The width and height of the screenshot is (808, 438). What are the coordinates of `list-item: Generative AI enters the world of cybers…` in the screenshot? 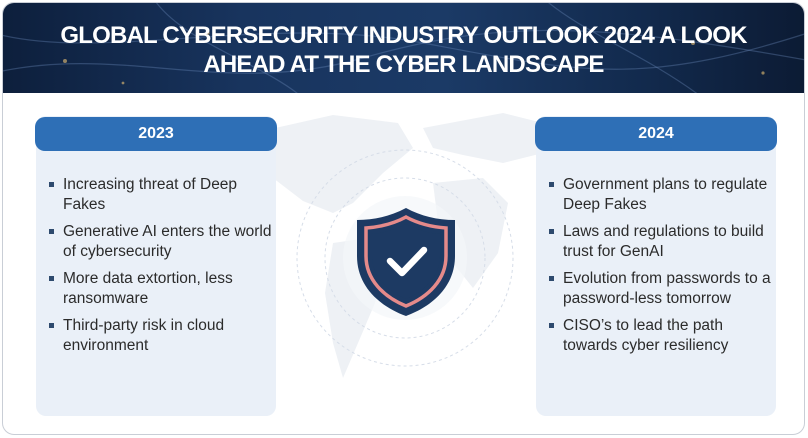 It's located at (160, 242).